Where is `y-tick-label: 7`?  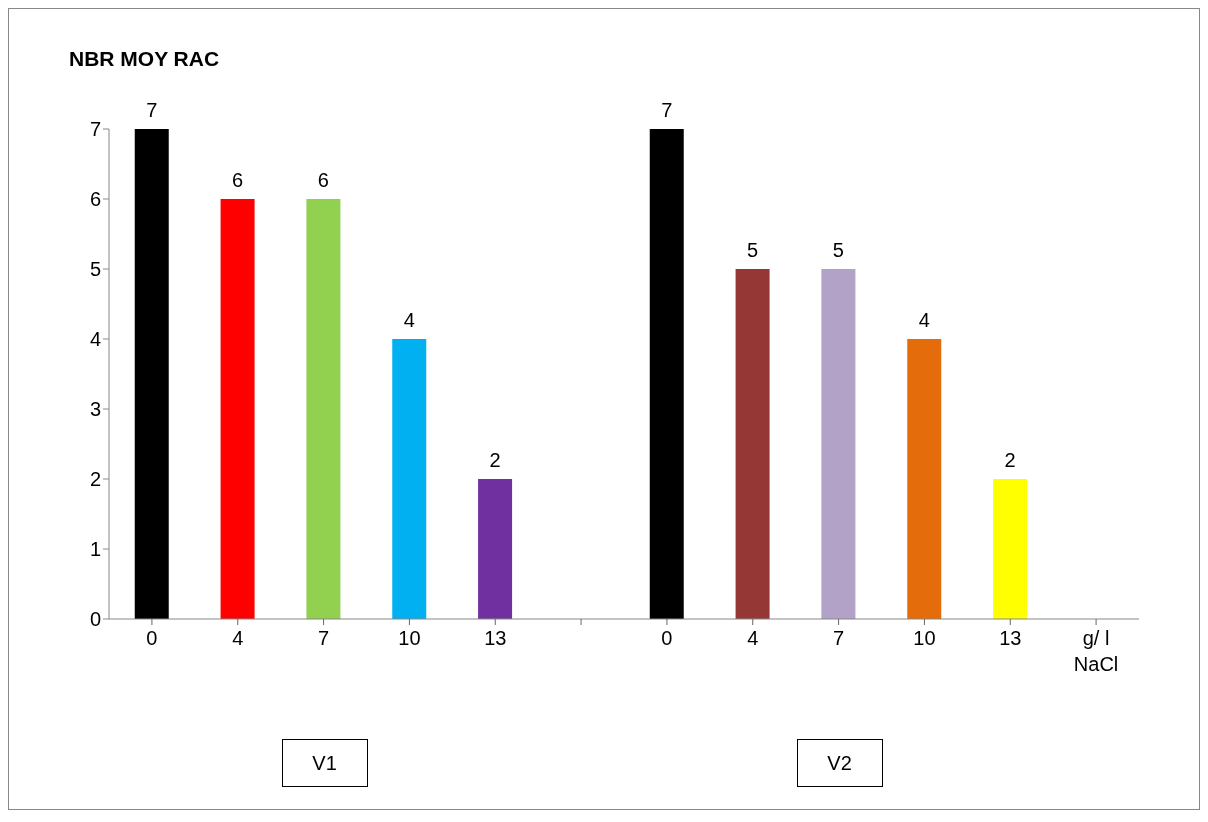 y-tick-label: 7 is located at coordinates (95, 129).